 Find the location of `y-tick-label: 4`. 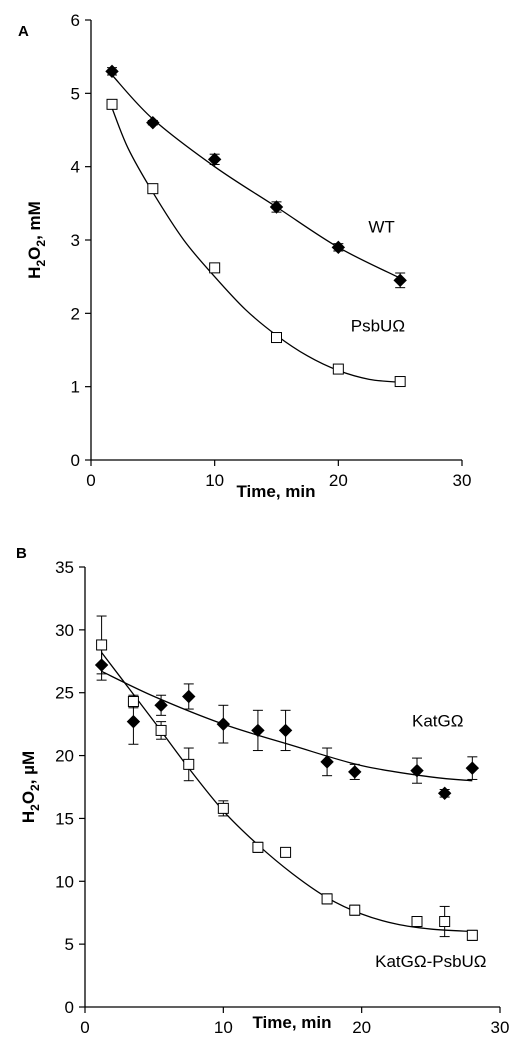

y-tick-label: 4 is located at coordinates (75, 167).